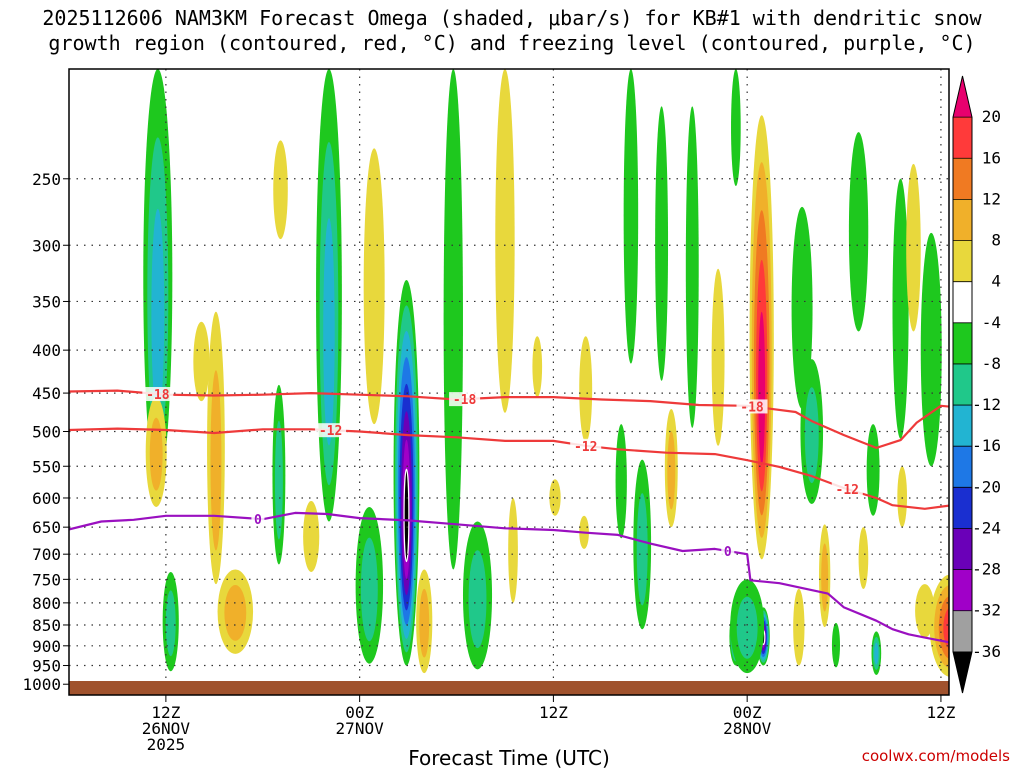  Describe the element at coordinates (46, 179) in the screenshot. I see `y-tick-label: 250` at that location.